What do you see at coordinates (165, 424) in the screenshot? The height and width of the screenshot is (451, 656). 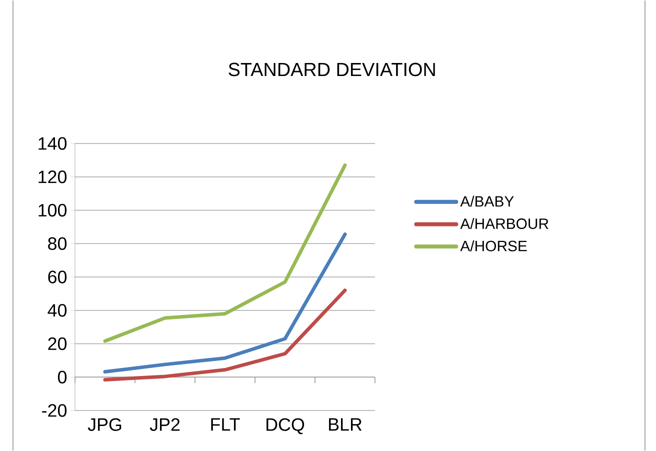 I see `x-tick-label: JP2` at bounding box center [165, 424].